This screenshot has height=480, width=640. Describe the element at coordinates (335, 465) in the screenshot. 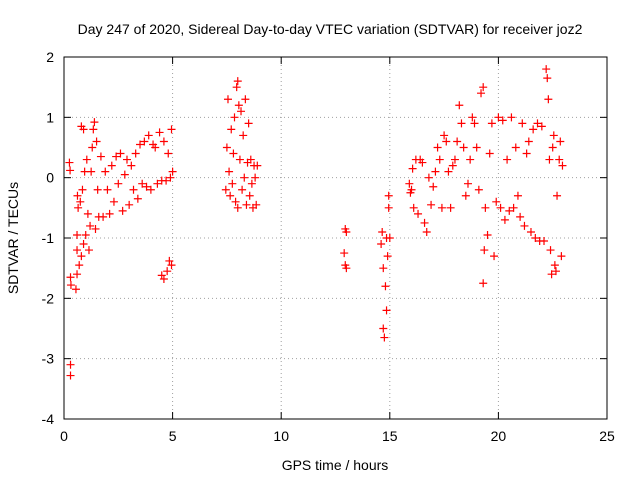

I see `x-axis-label: GPS time / hours` at that location.